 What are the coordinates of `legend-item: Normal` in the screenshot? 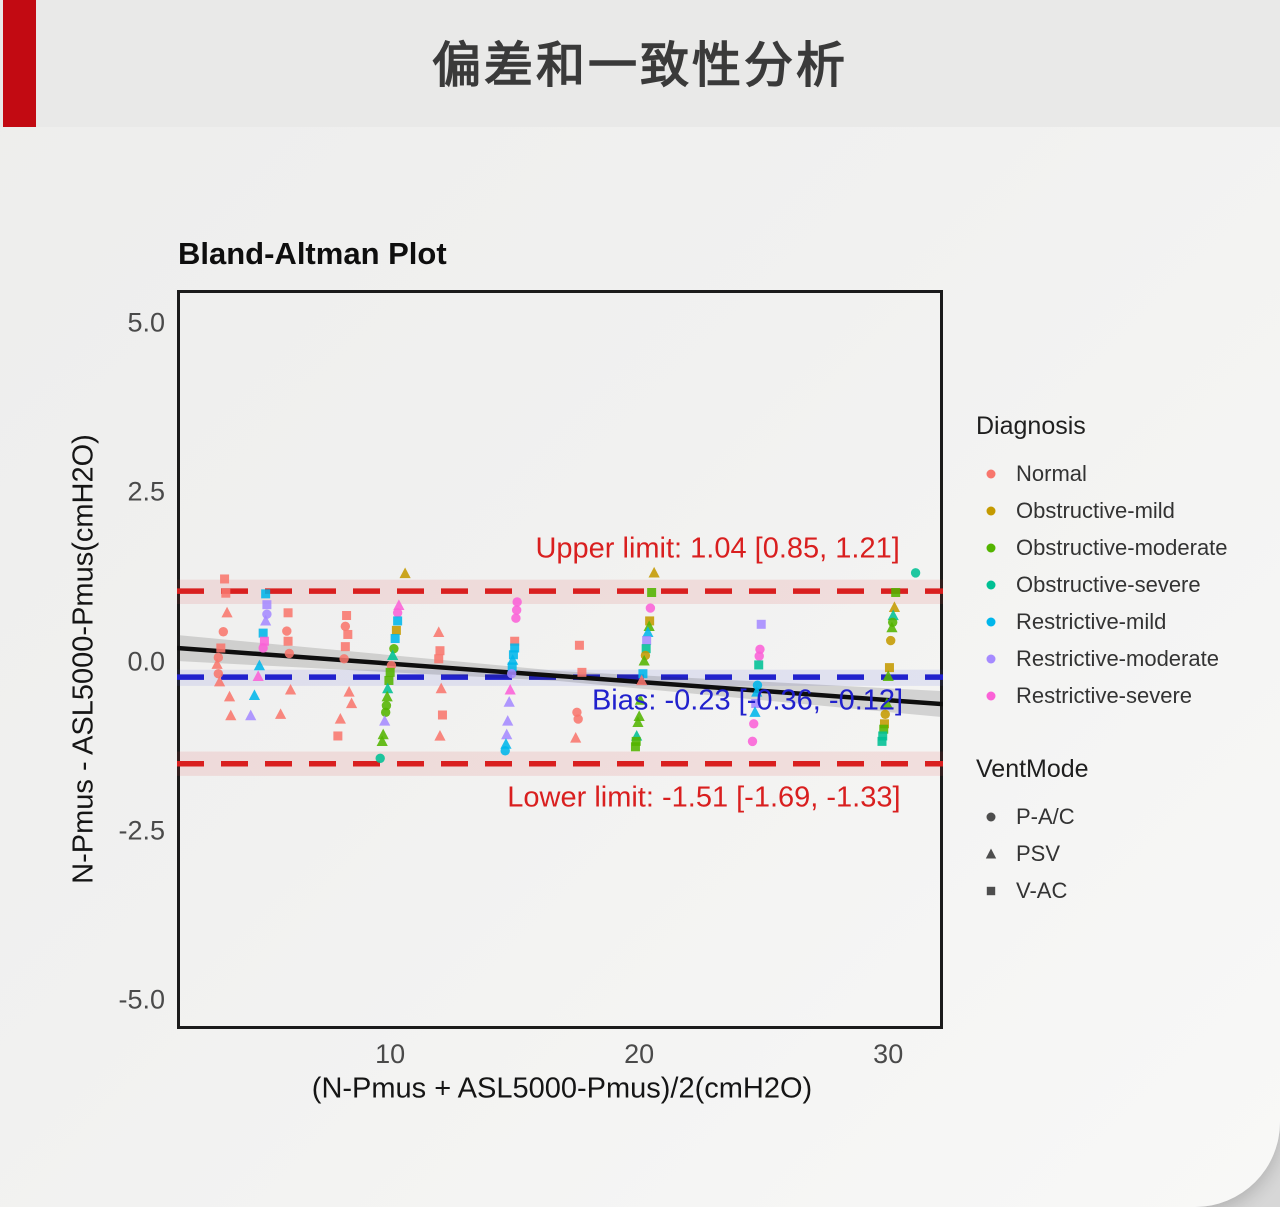 It's located at (1126, 473).